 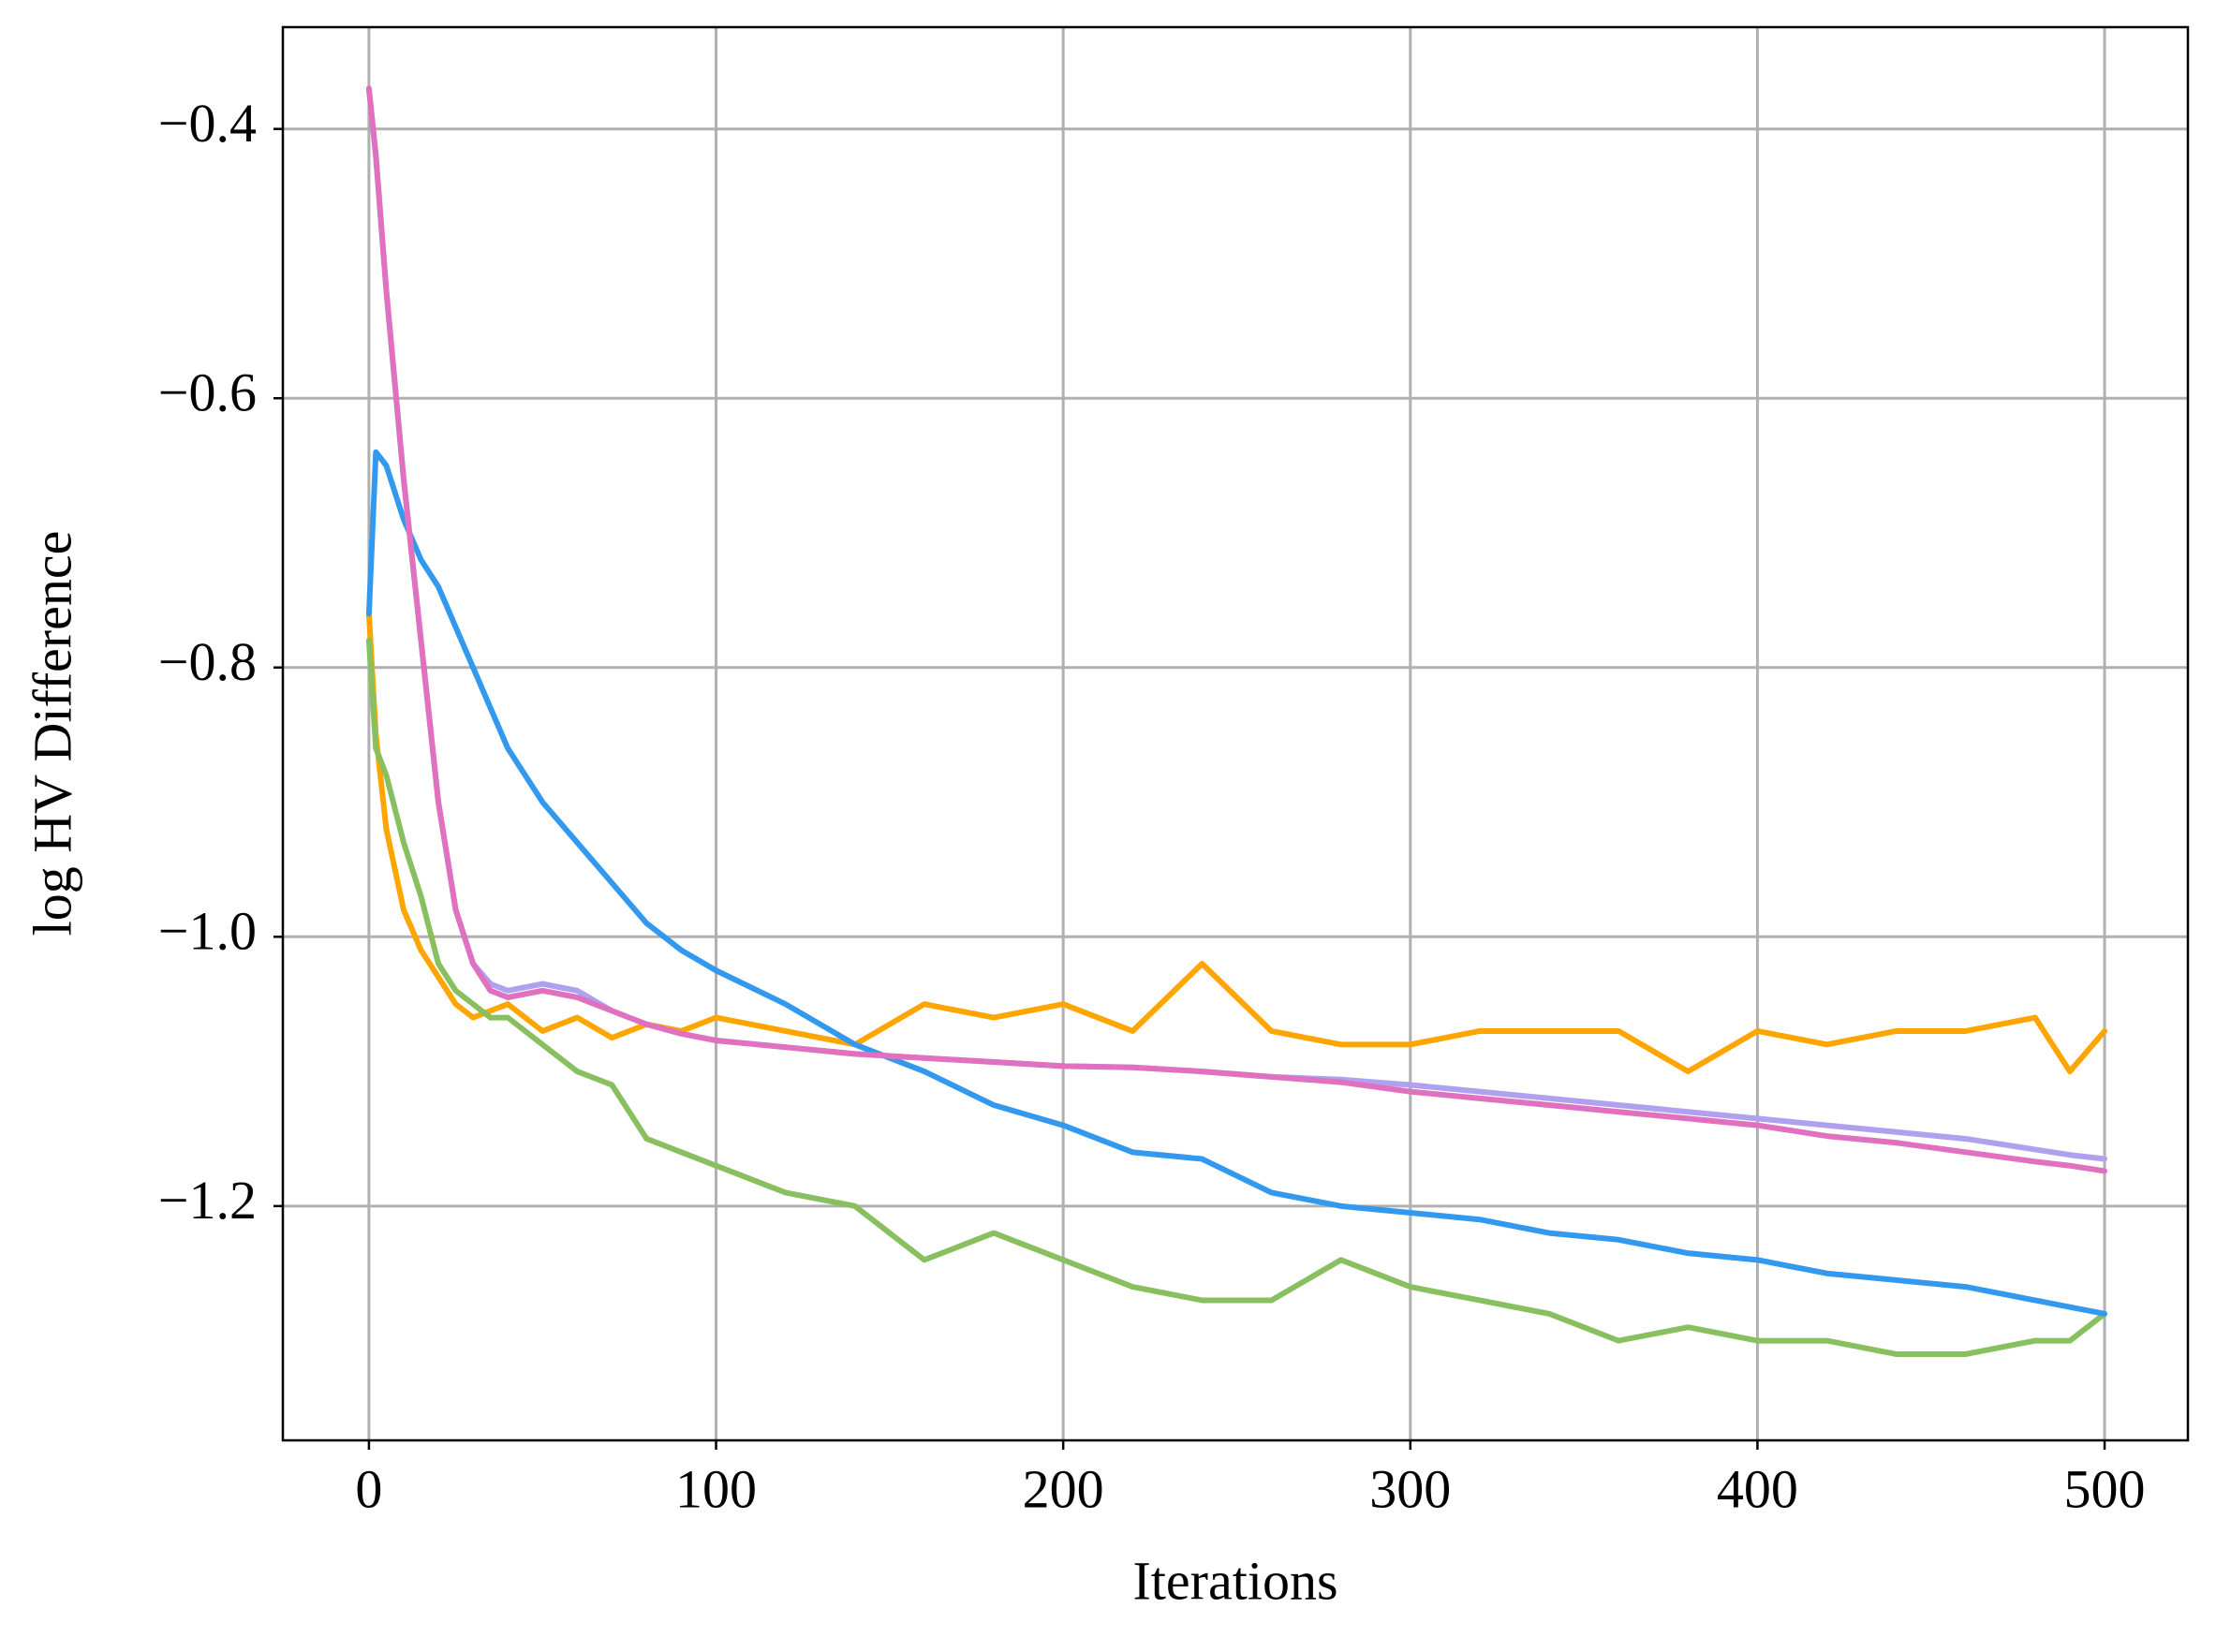 I want to click on x-tick-label: 200, so click(x=1063, y=1489).